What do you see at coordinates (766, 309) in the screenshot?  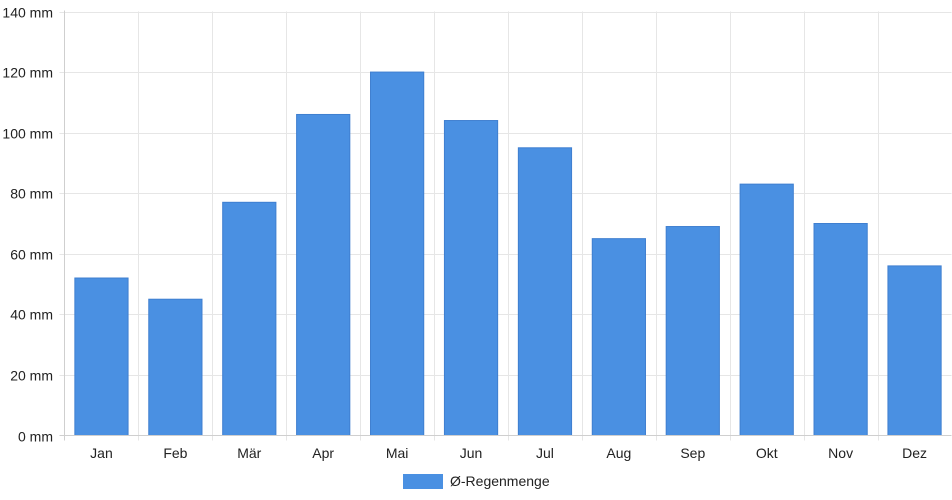 I see `bar-okt` at bounding box center [766, 309].